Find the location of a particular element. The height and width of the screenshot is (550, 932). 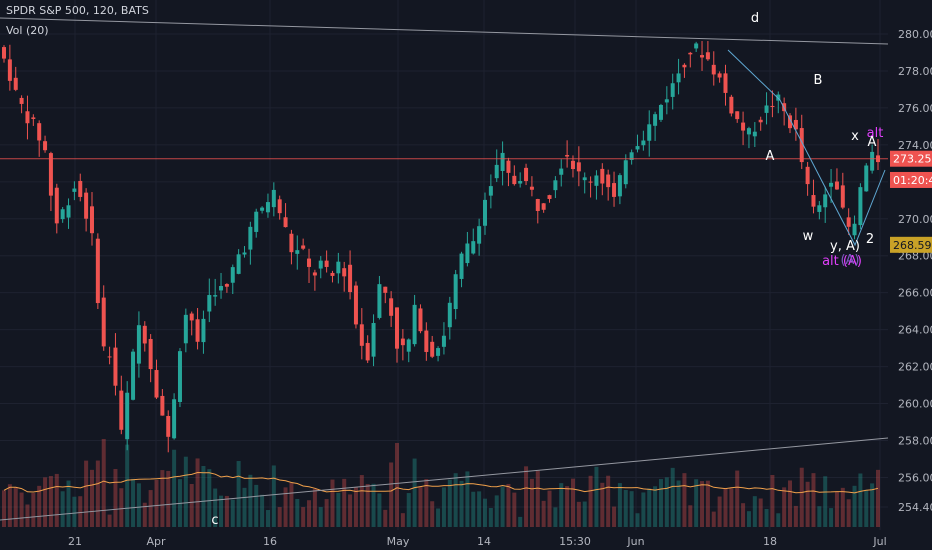

wave-label: w is located at coordinates (808, 236).